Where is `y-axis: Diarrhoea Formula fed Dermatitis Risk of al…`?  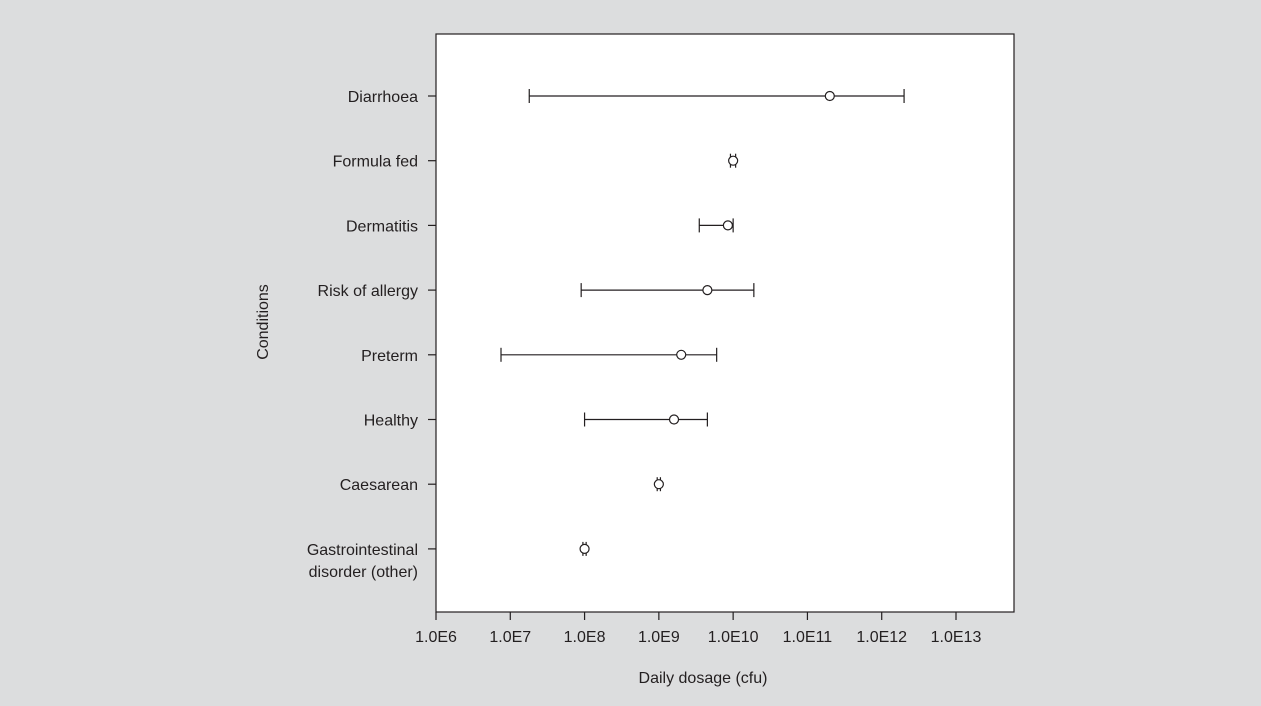
y-axis: Diarrhoea Formula fed Dermatitis Risk of al… is located at coordinates (371, 335).